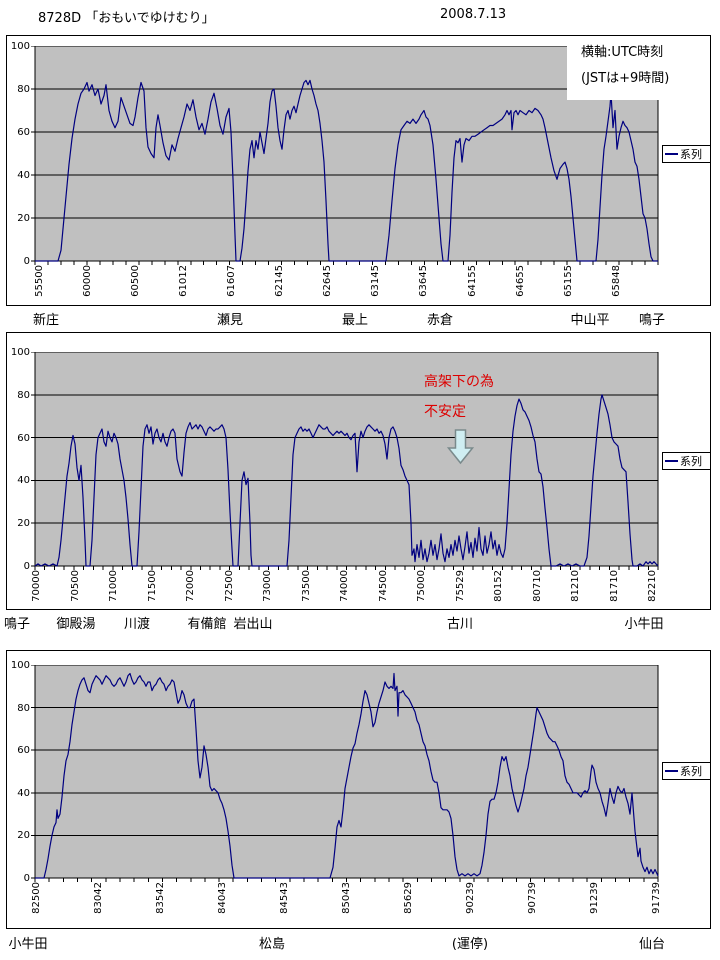 The height and width of the screenshot is (960, 720). What do you see at coordinates (498, 586) in the screenshot?
I see `x-tick-label: 80152` at bounding box center [498, 586].